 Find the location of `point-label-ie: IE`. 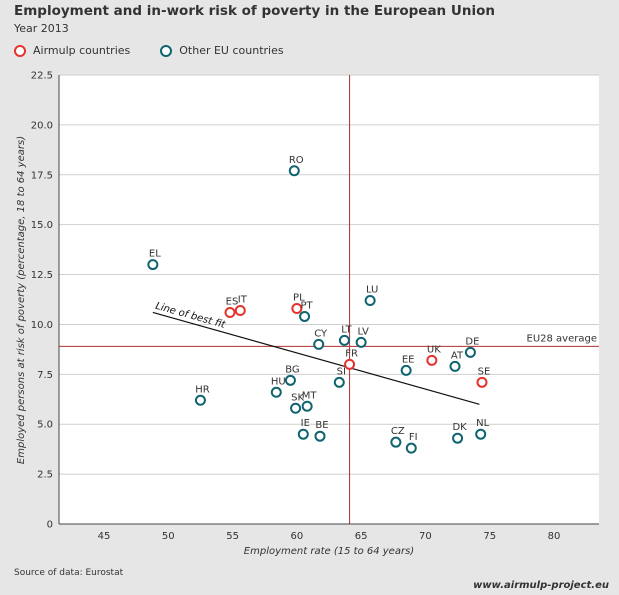

point-label-ie: IE is located at coordinates (305, 423).